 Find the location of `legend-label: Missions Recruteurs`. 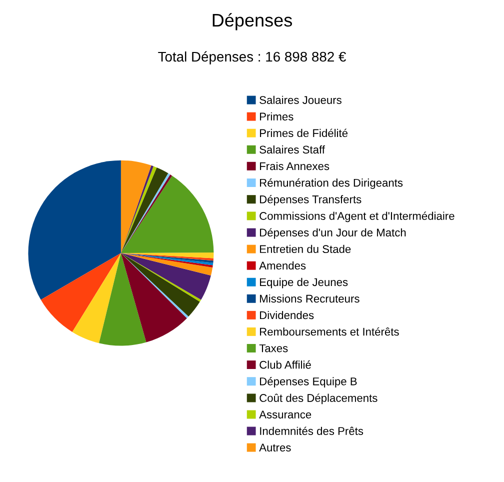

legend-label: Missions Recruteurs is located at coordinates (310, 298).